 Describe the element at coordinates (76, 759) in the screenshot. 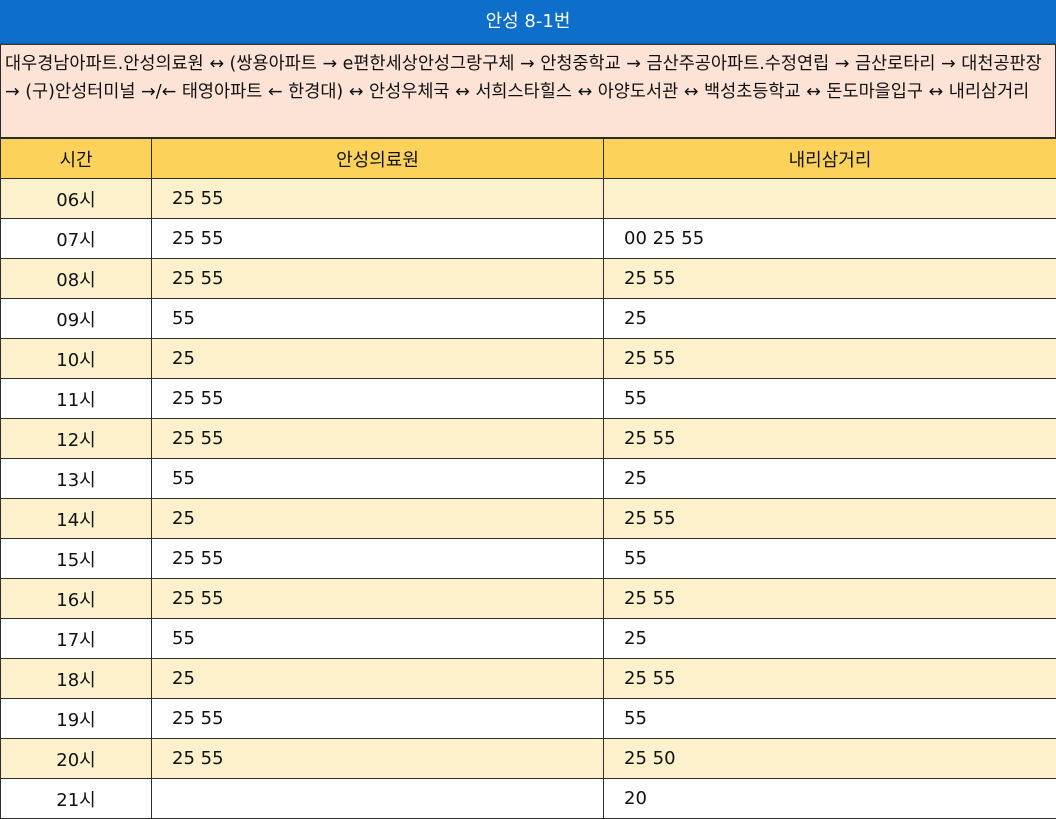

I see `hour-cell: 20시` at that location.